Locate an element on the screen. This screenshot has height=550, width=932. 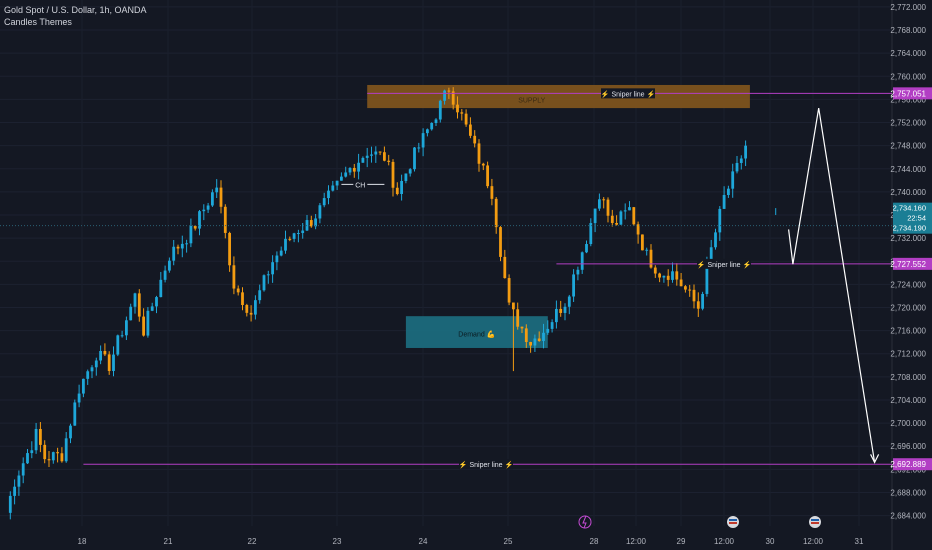
sniper-line-label-bg is located at coordinates (724, 263).